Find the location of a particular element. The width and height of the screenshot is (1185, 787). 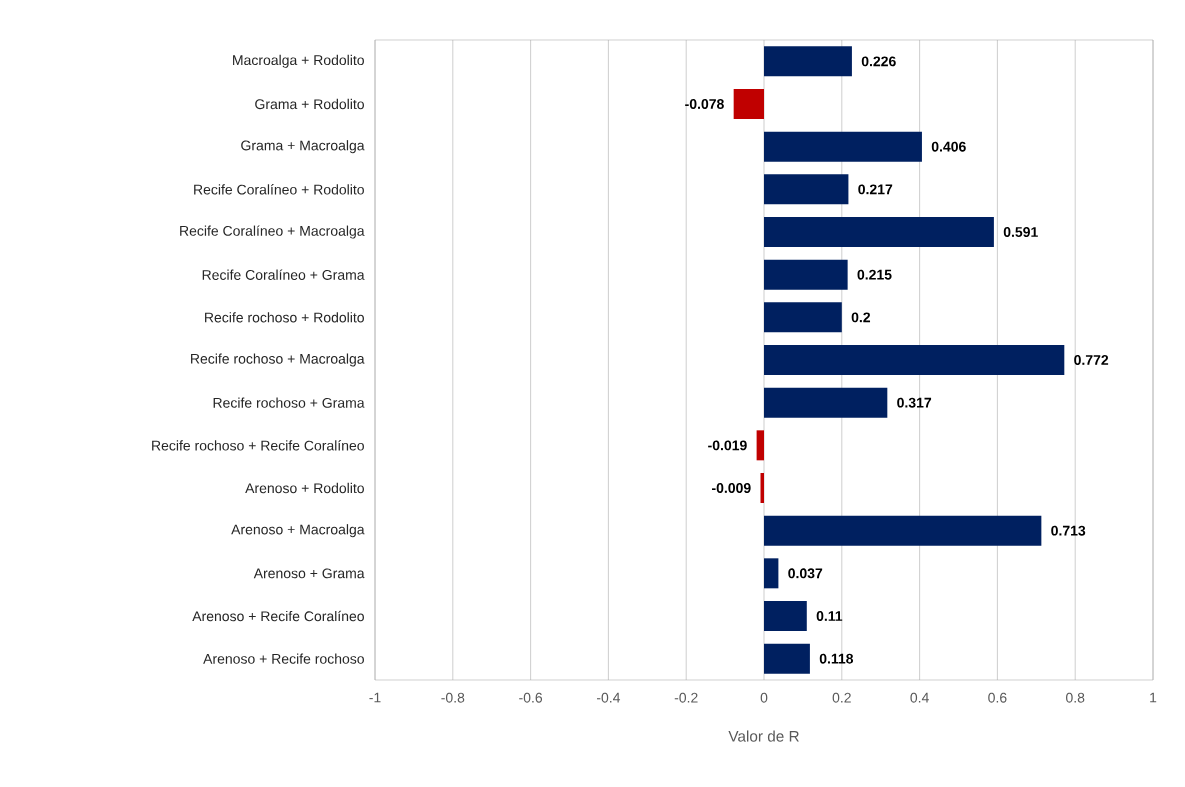

y-tick-label: Recife rochoso + Macroalga is located at coordinates (278, 360).